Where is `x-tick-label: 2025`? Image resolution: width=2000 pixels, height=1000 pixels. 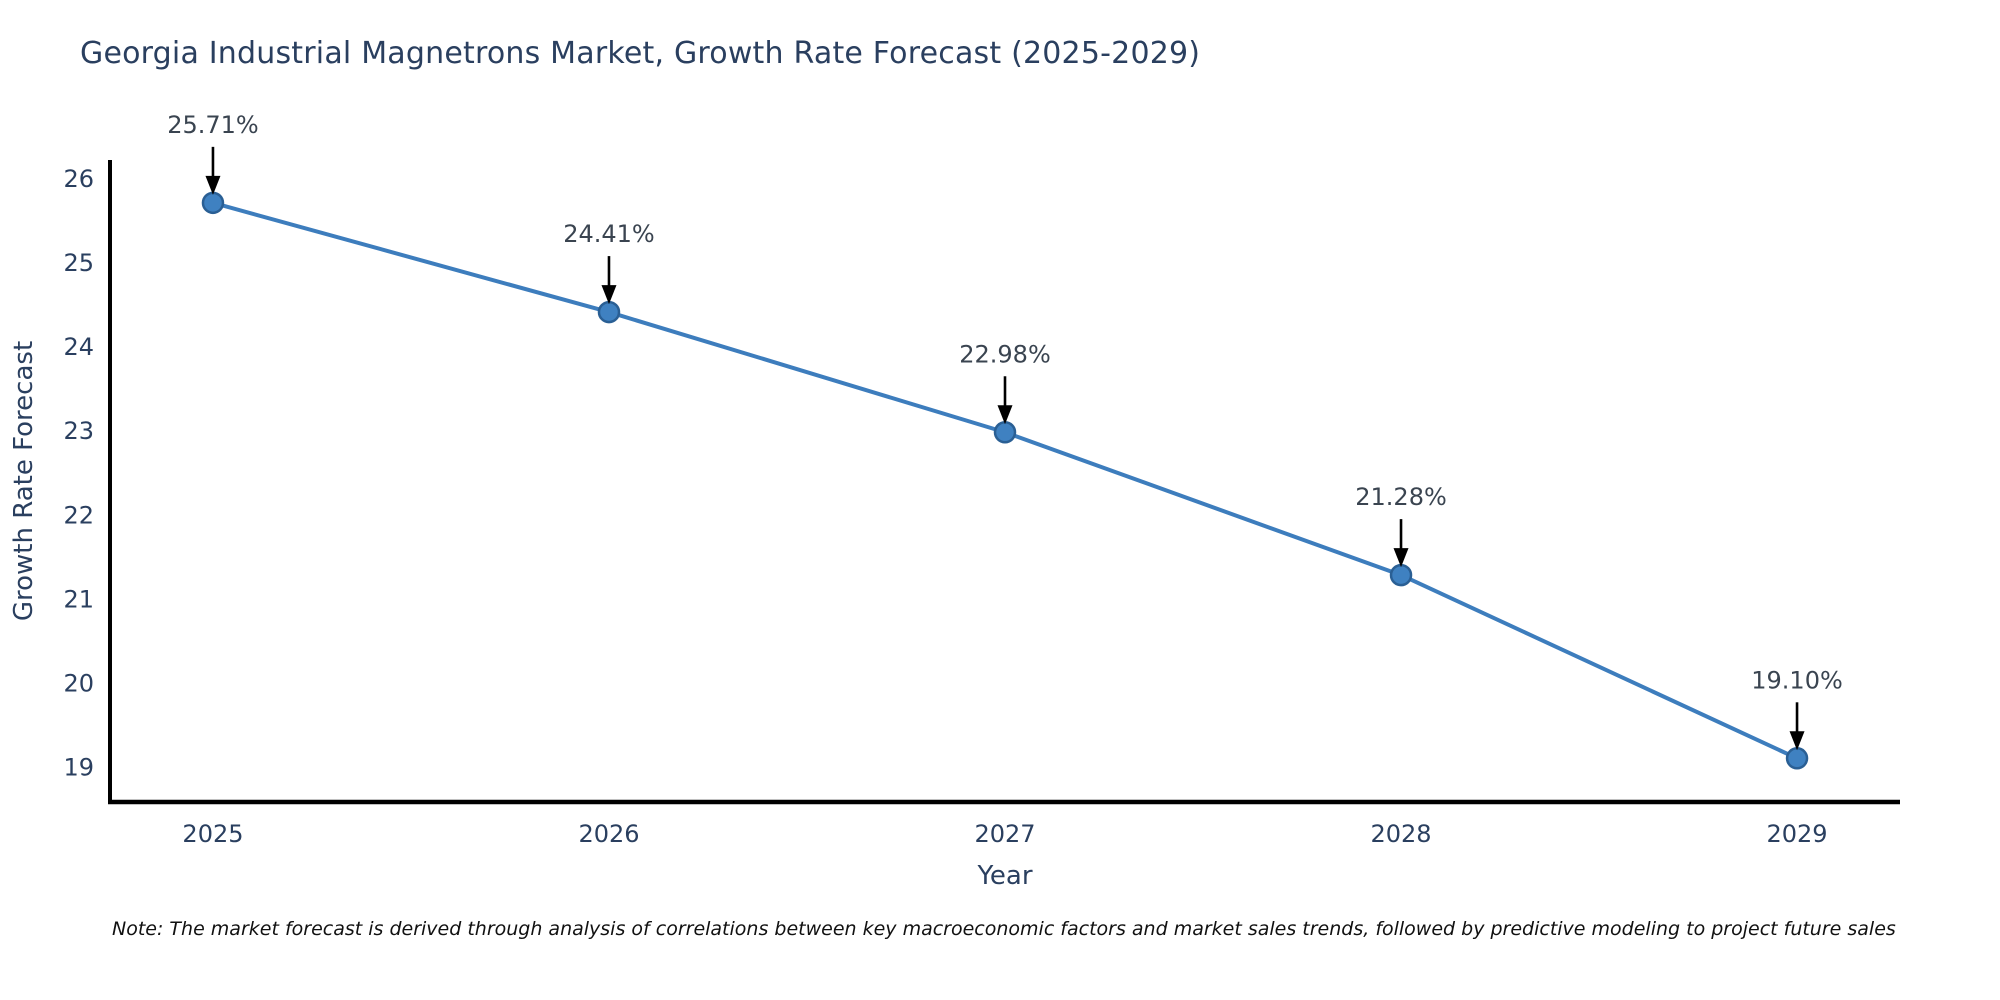 x-tick-label: 2025 is located at coordinates (212, 834).